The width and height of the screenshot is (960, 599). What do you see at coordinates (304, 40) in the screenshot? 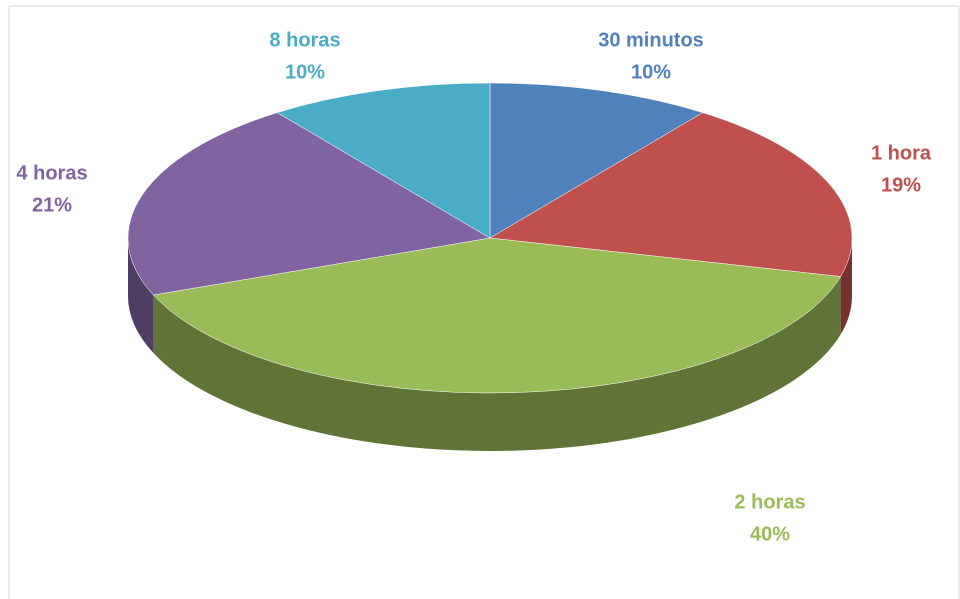
I see `slice-label: 8 horas` at bounding box center [304, 40].